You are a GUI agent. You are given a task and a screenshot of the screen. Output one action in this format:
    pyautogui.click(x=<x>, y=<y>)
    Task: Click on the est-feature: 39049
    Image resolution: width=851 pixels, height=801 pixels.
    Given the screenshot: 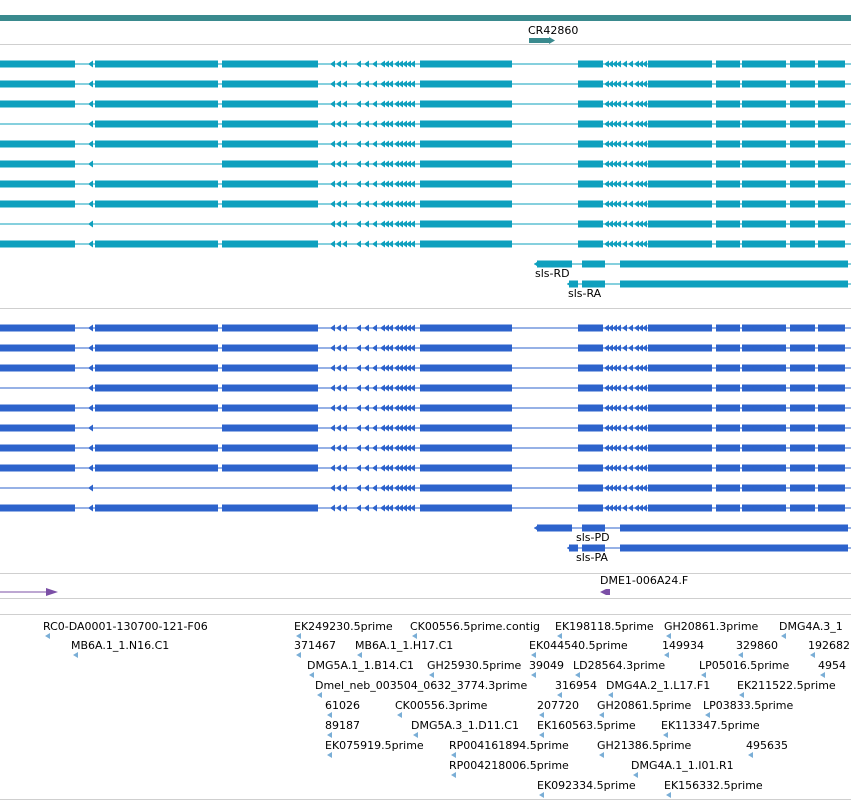 What is the action you would take?
    pyautogui.click(x=546, y=668)
    